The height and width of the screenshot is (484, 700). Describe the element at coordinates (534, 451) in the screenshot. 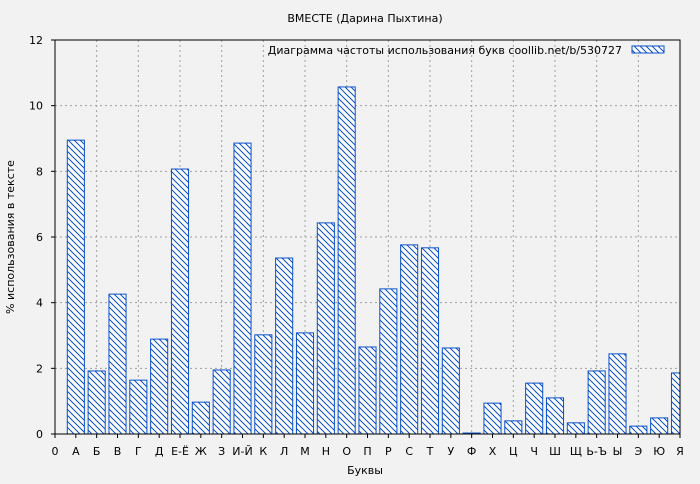

I see `x-tick-label: Ч` at that location.